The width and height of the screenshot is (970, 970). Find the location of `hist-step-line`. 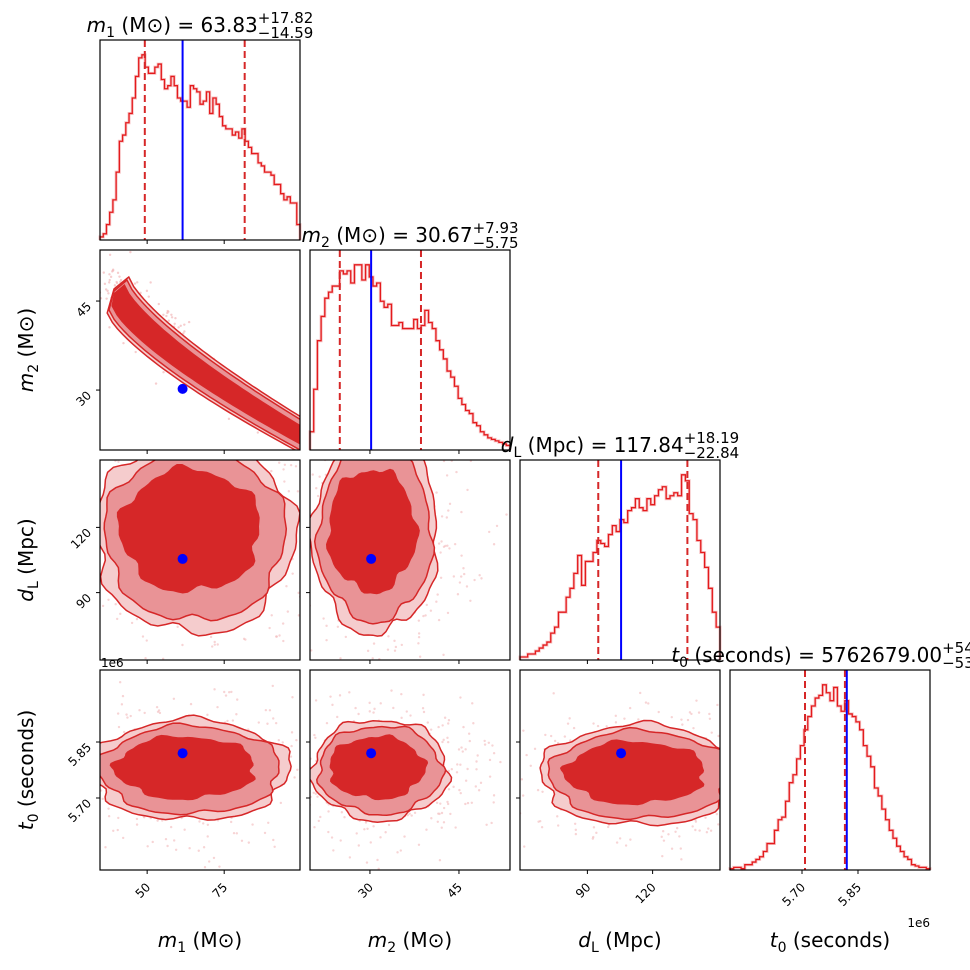

hist-step-line is located at coordinates (620, 567).